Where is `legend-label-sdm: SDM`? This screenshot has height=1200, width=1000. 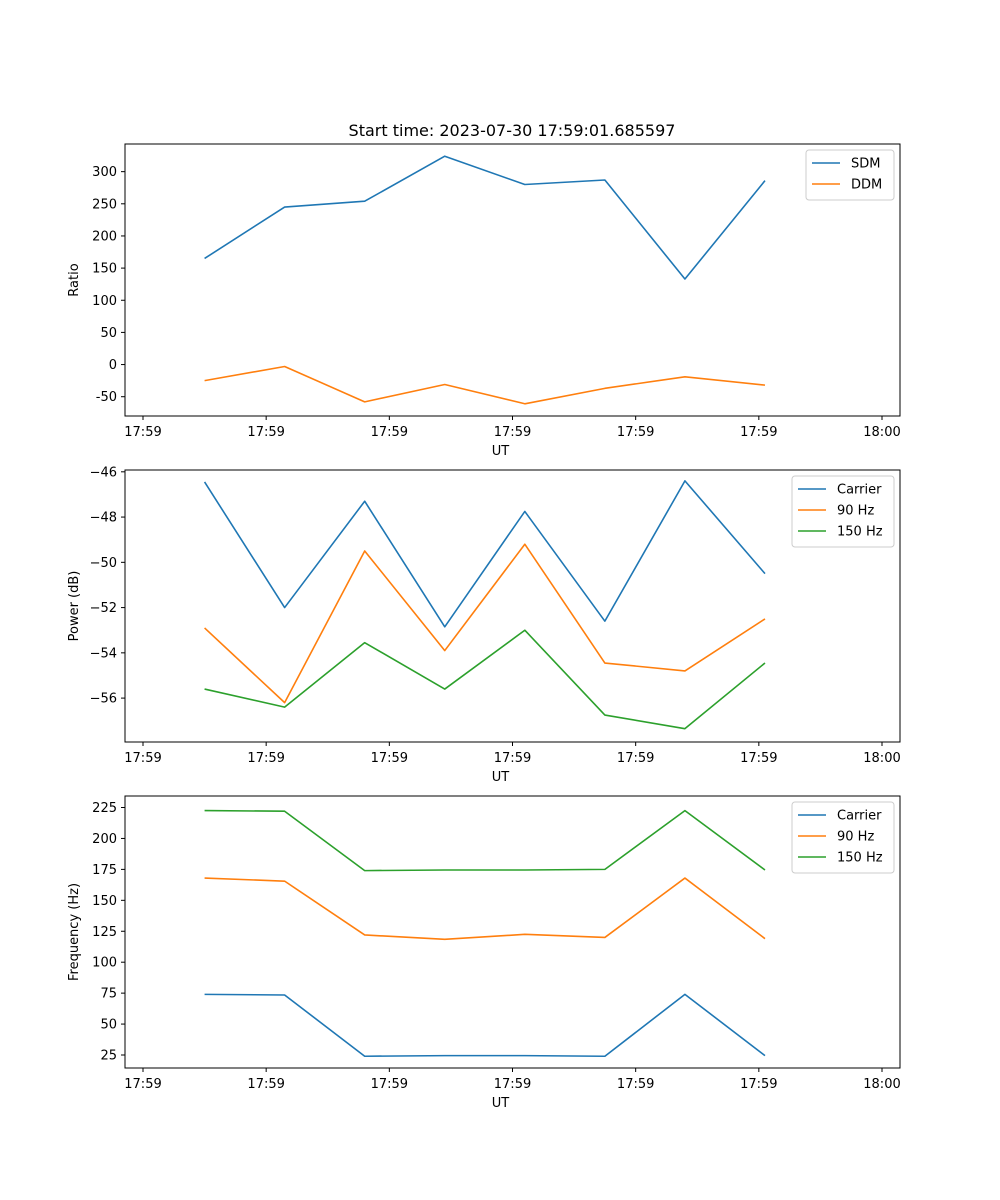 legend-label-sdm: SDM is located at coordinates (865, 164).